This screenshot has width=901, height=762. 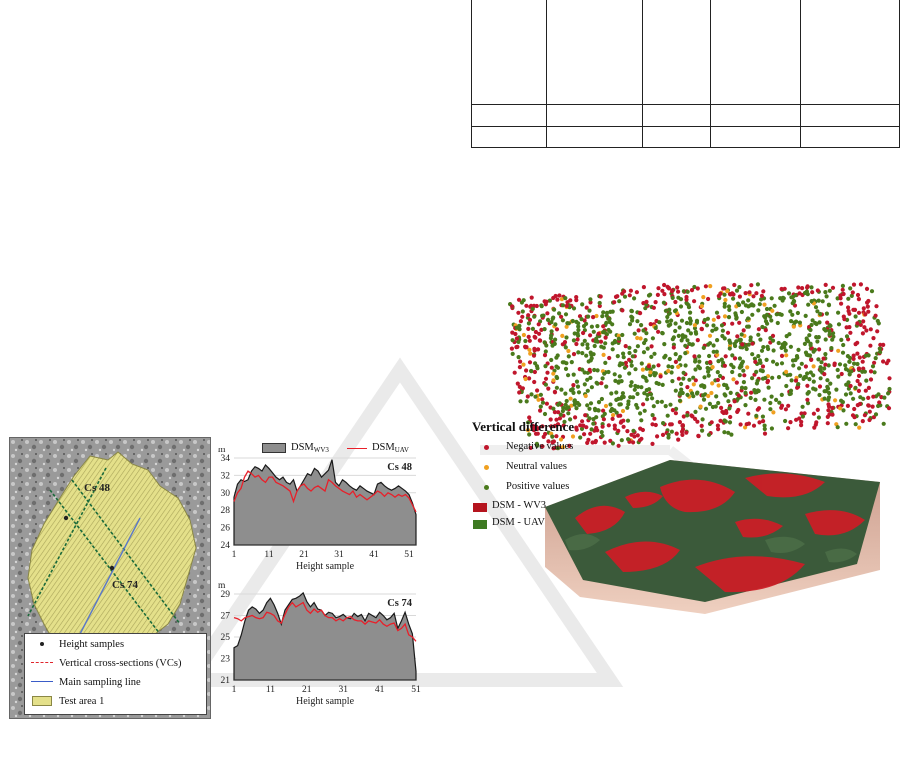 What do you see at coordinates (125, 585) in the screenshot?
I see `map-label-cs74: Cs 74` at bounding box center [125, 585].